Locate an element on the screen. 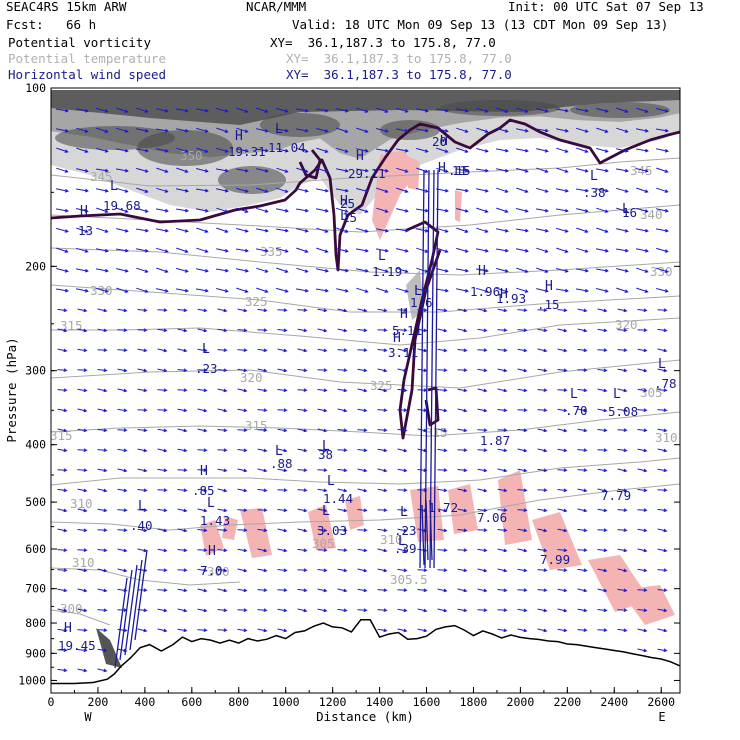 This screenshot has height=740, width=740. pv-value-29: 16 is located at coordinates (629, 212).